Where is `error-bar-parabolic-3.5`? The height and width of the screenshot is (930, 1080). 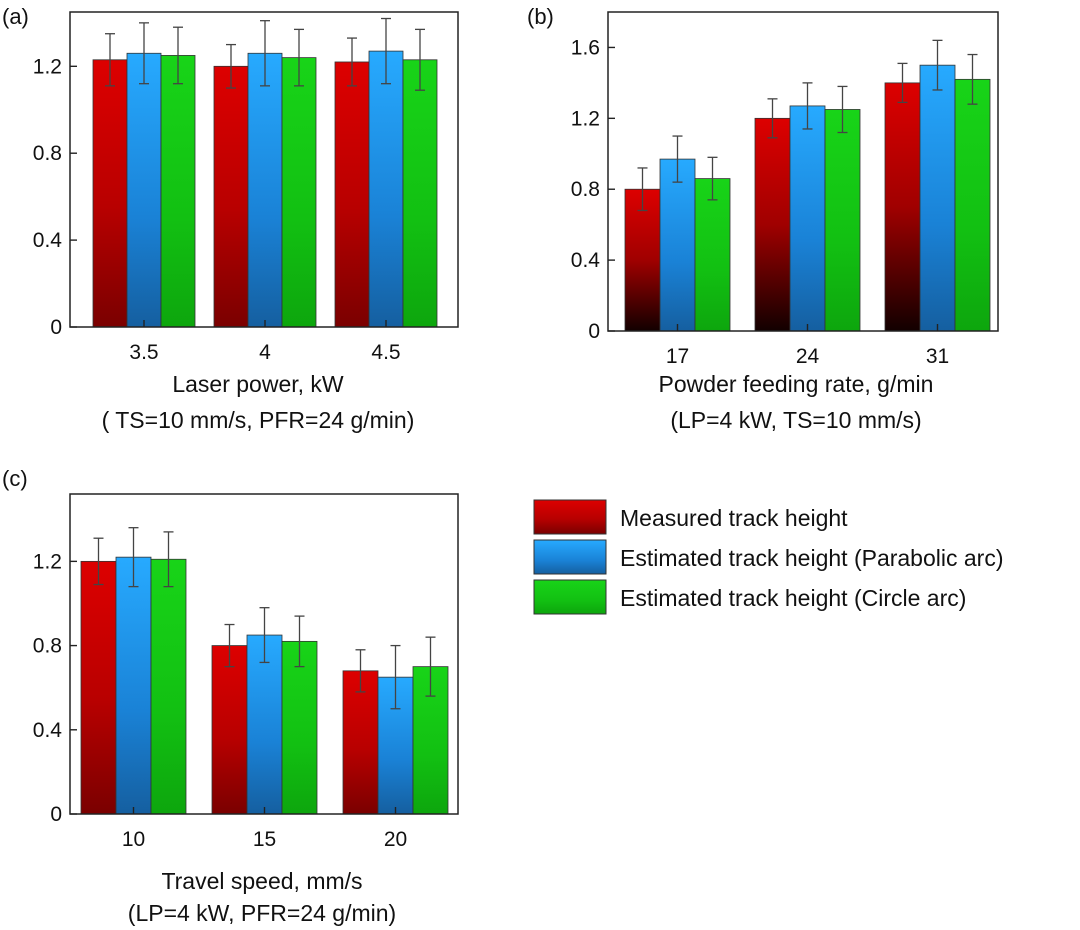
error-bar-parabolic-3.5 is located at coordinates (144, 53).